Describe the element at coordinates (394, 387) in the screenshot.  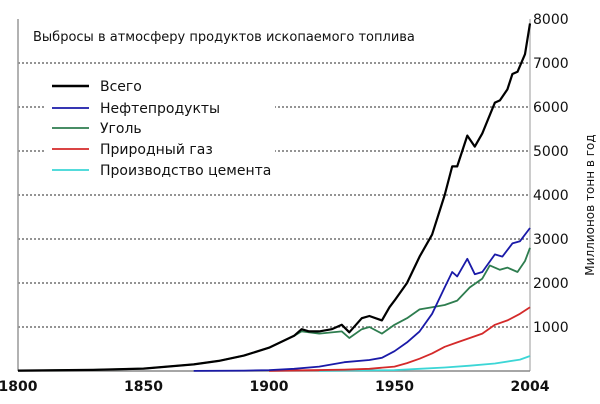
I see `x-tick-label: 1950` at that location.